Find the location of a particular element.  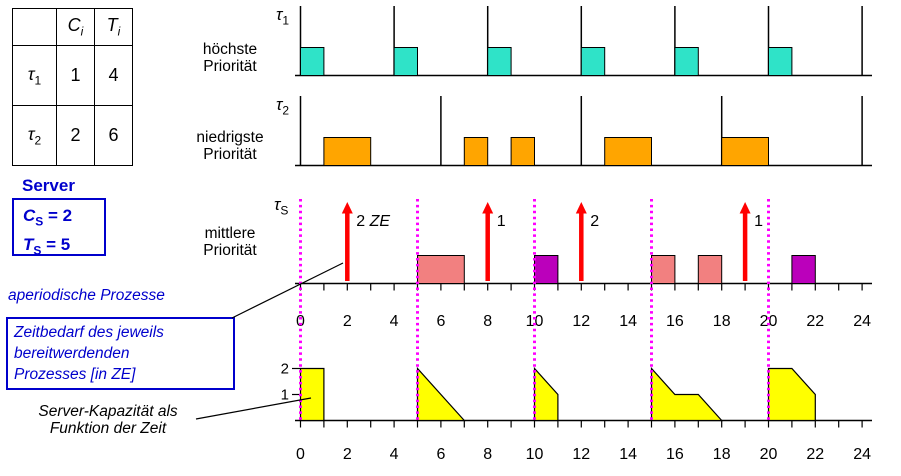

tau1-sub: 1 is located at coordinates (38, 80).